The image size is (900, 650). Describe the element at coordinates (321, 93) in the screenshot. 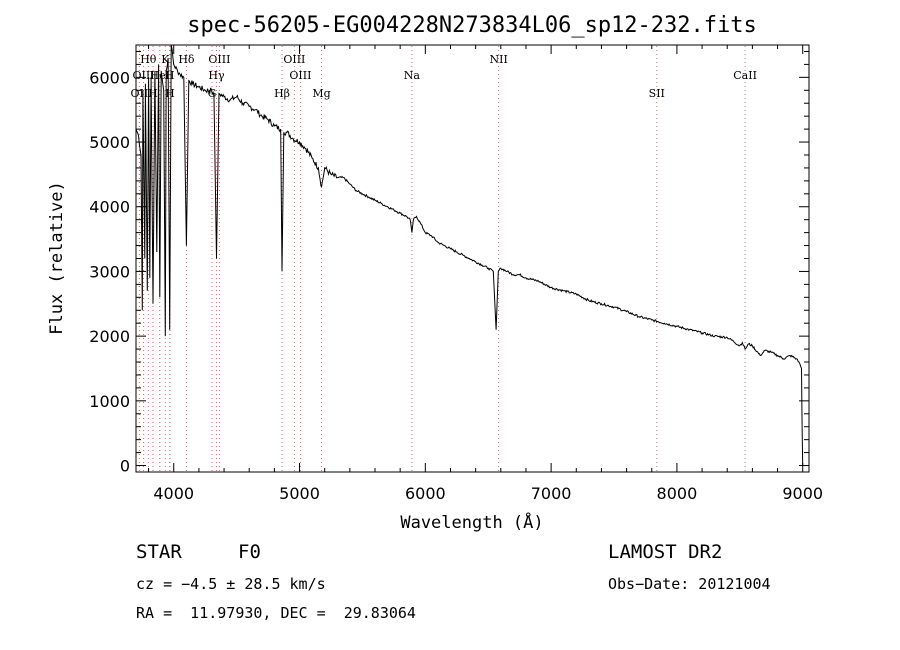

I see `line-label: Mg` at that location.